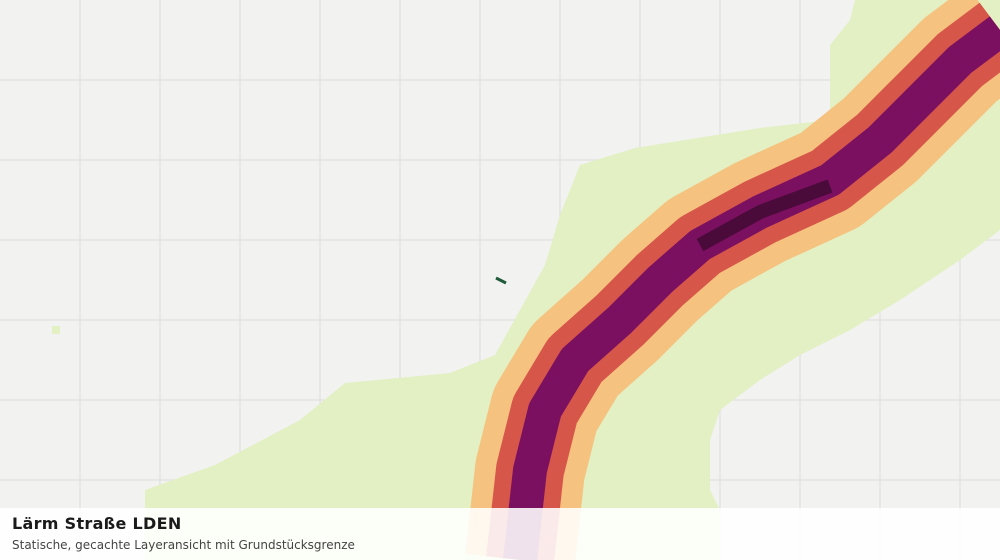 The width and height of the screenshot is (1000, 560). What do you see at coordinates (56, 330) in the screenshot?
I see `noise-spot` at bounding box center [56, 330].